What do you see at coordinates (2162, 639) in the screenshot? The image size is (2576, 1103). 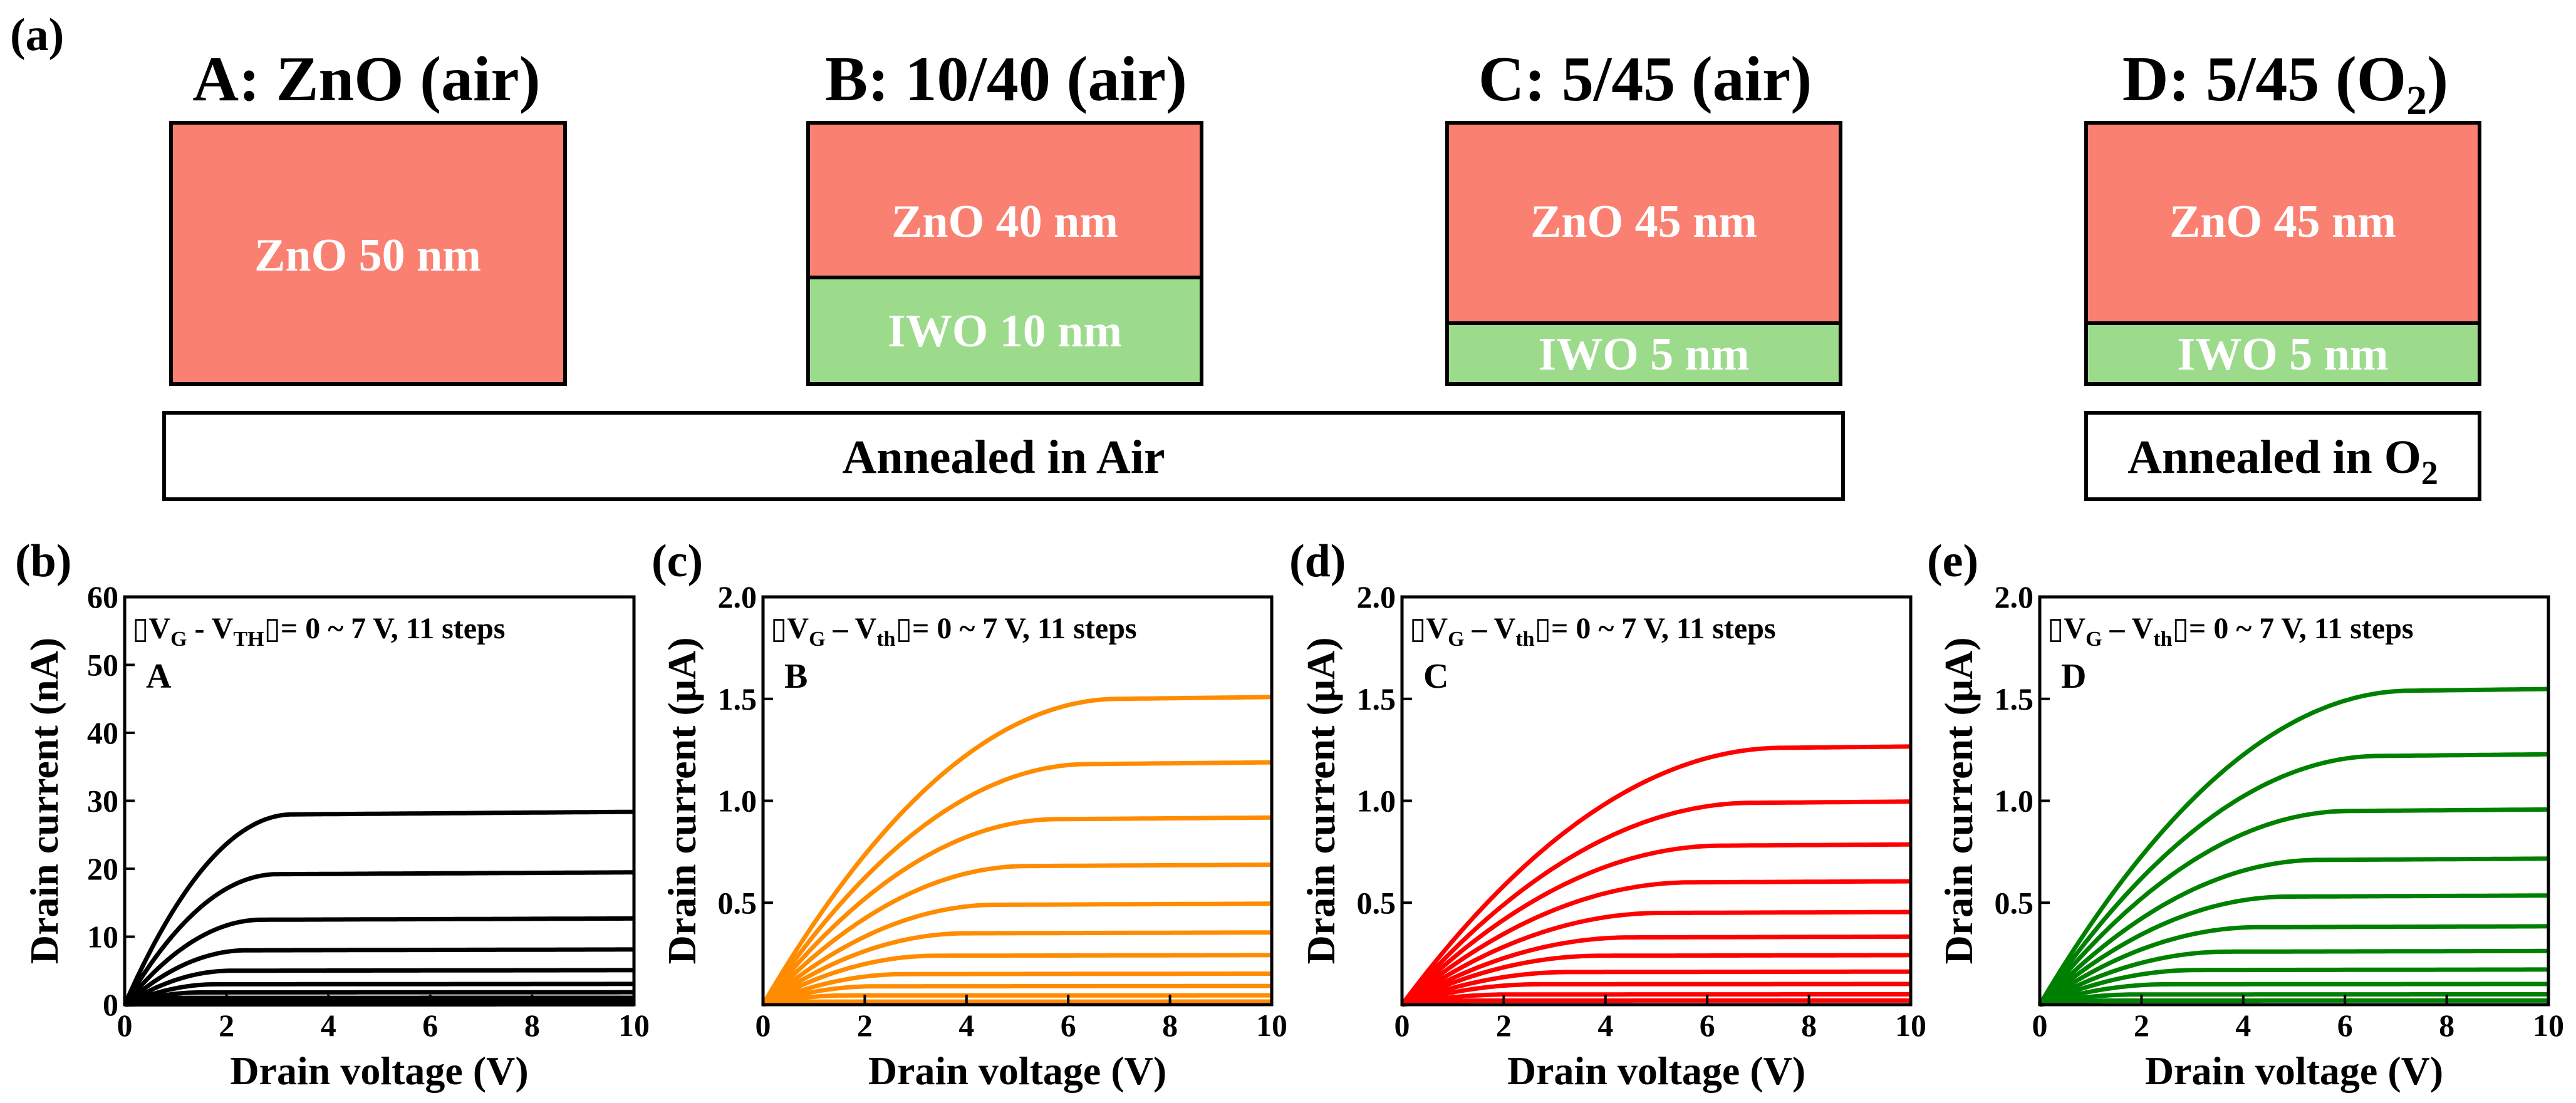 I see `panel-e-annotation-sub2: th` at bounding box center [2162, 639].